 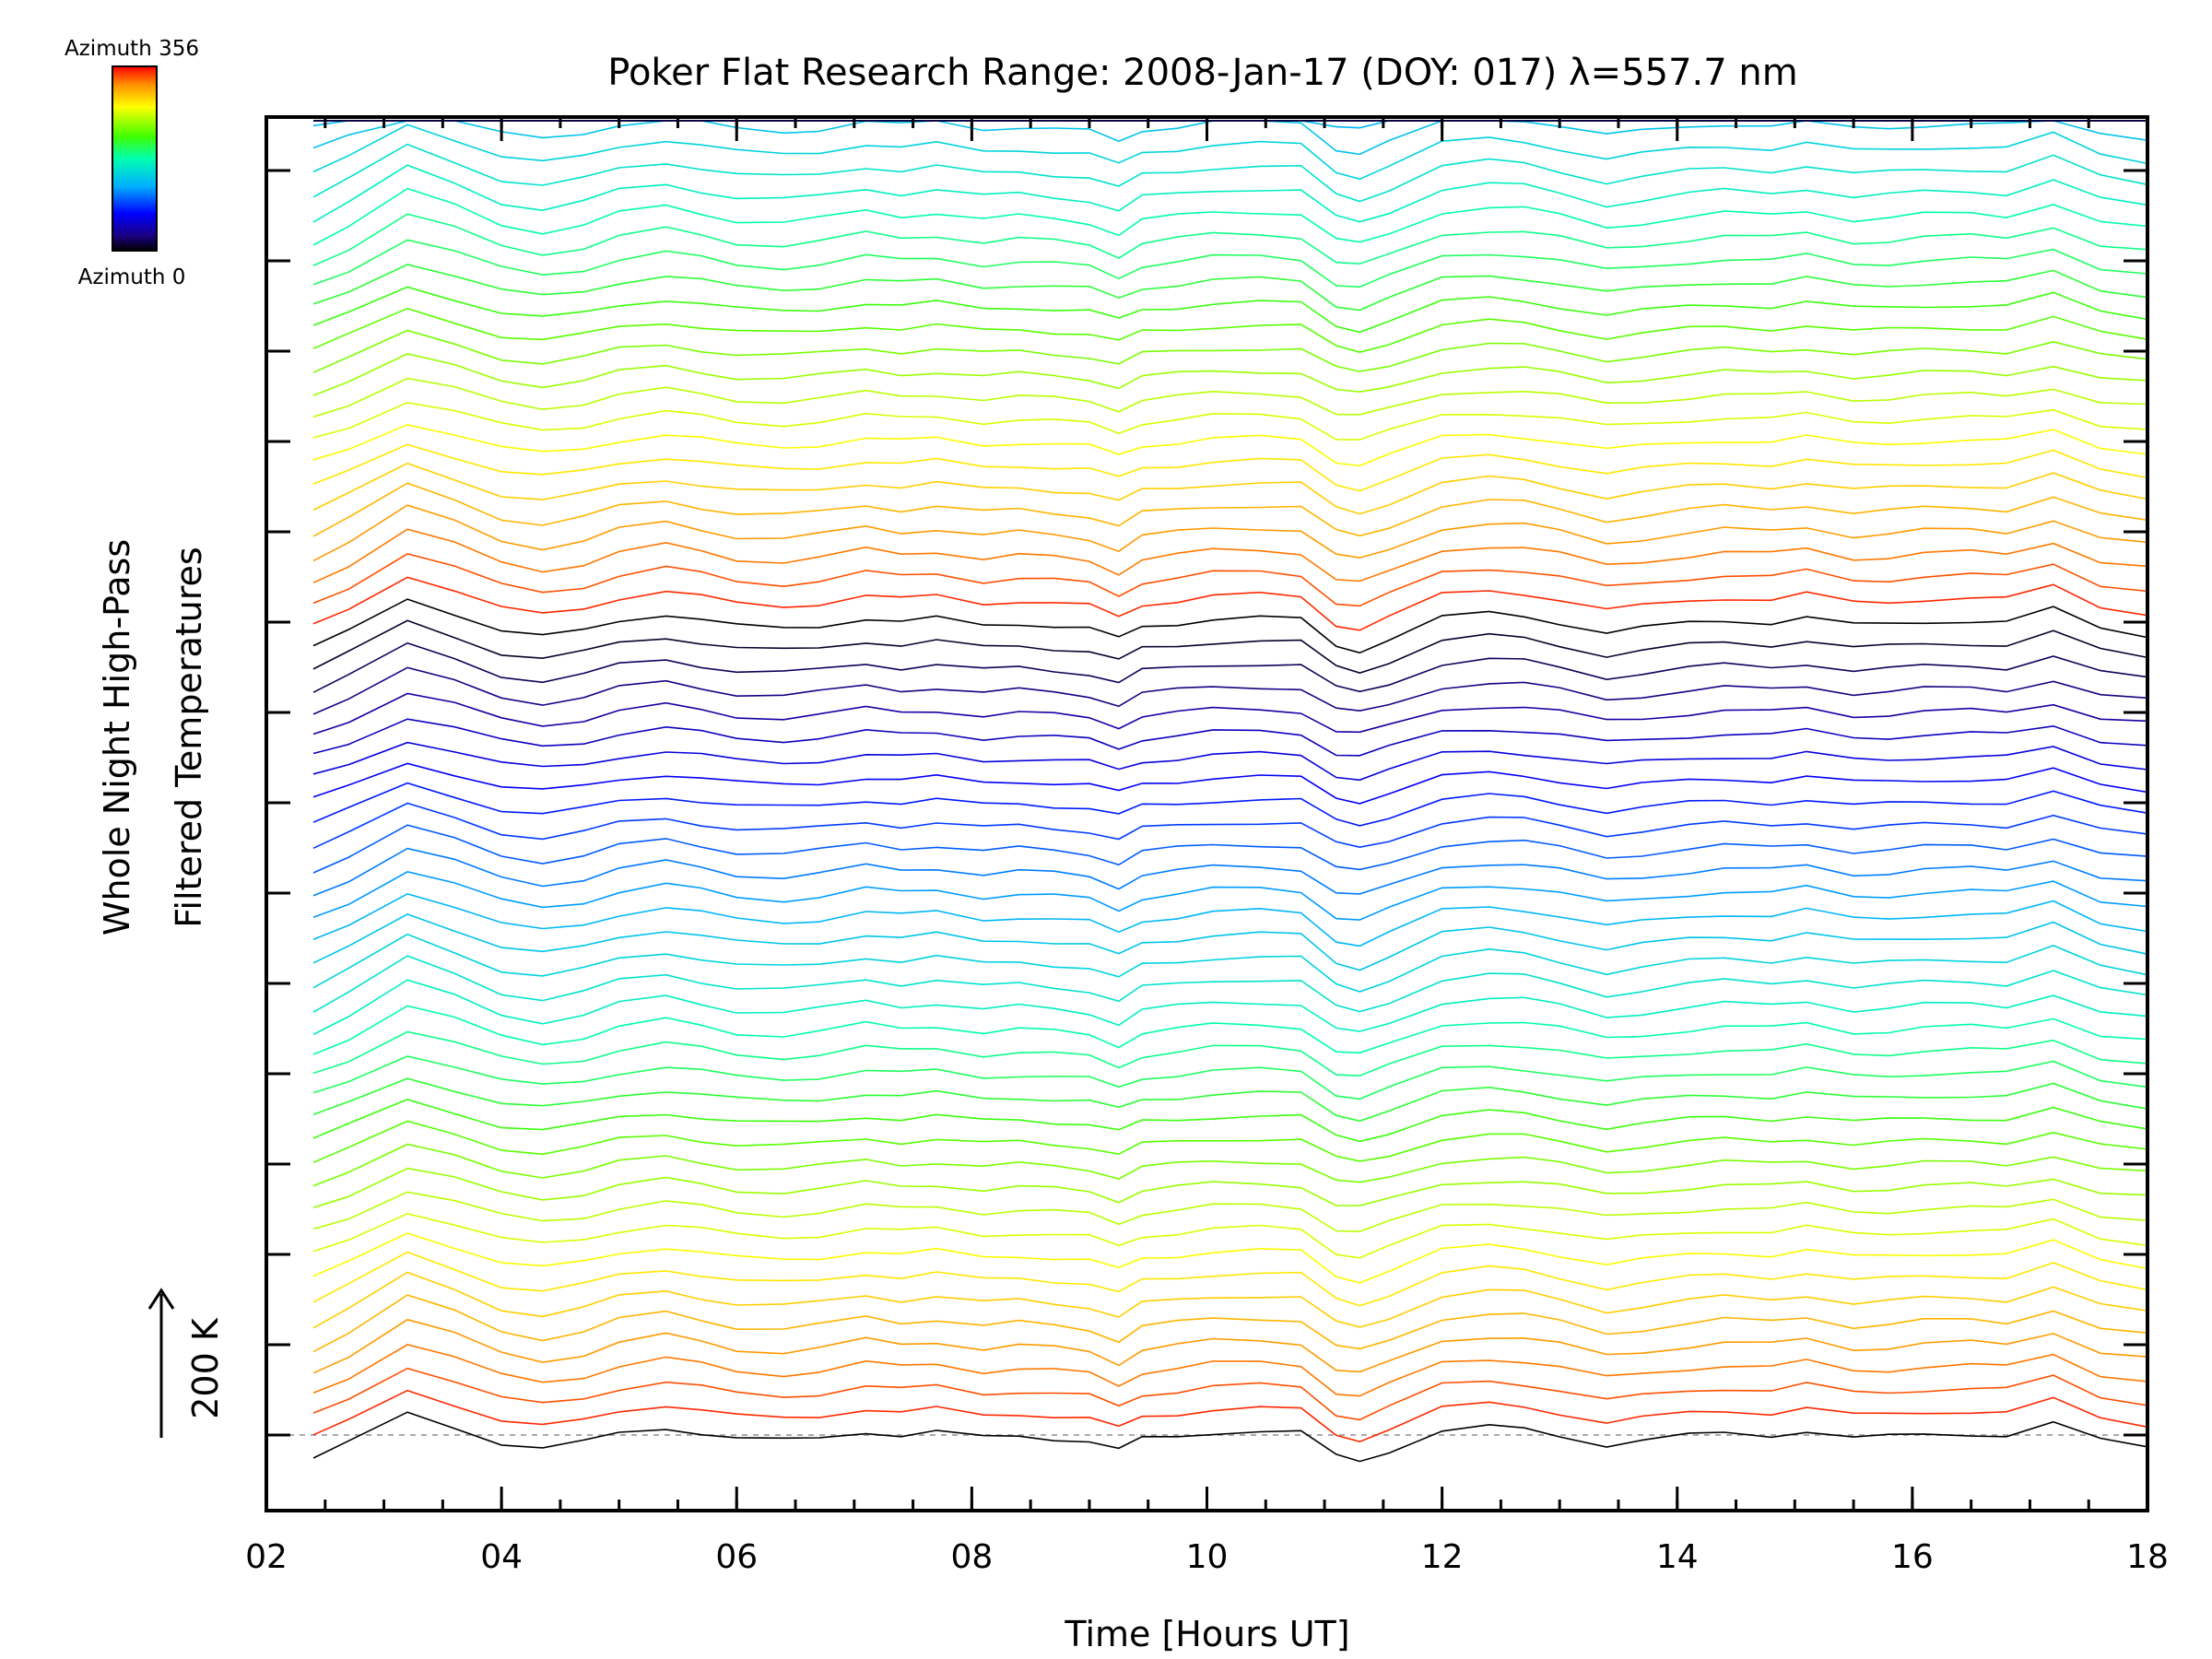 I want to click on x-tick-label: 02, so click(x=266, y=1557).